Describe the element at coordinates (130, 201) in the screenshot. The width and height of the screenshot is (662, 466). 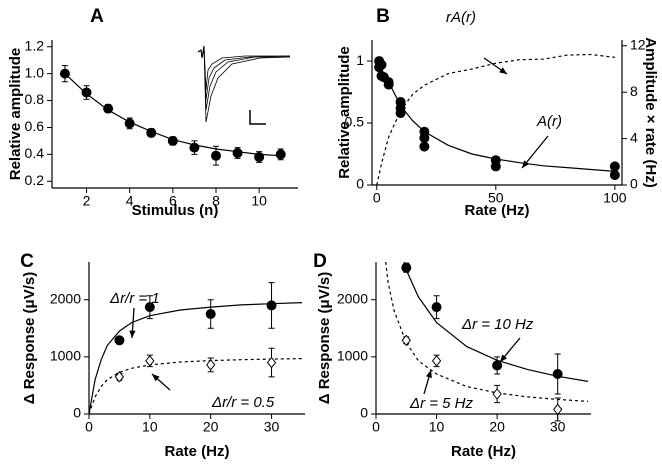
I see `x-tick-label: 4` at that location.